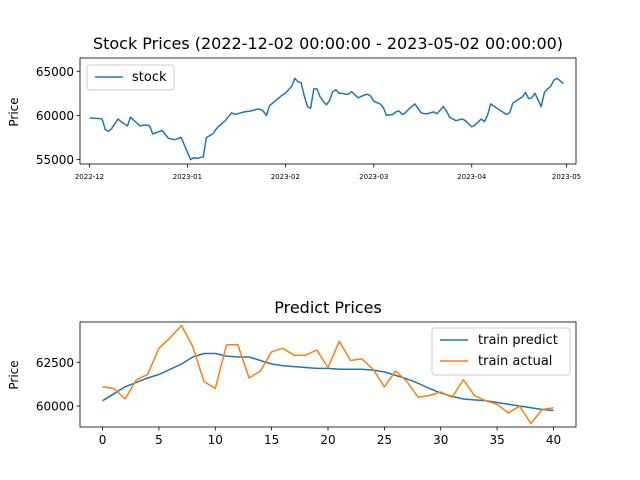  What do you see at coordinates (271, 440) in the screenshot?
I see `xtick-label: 15` at bounding box center [271, 440].